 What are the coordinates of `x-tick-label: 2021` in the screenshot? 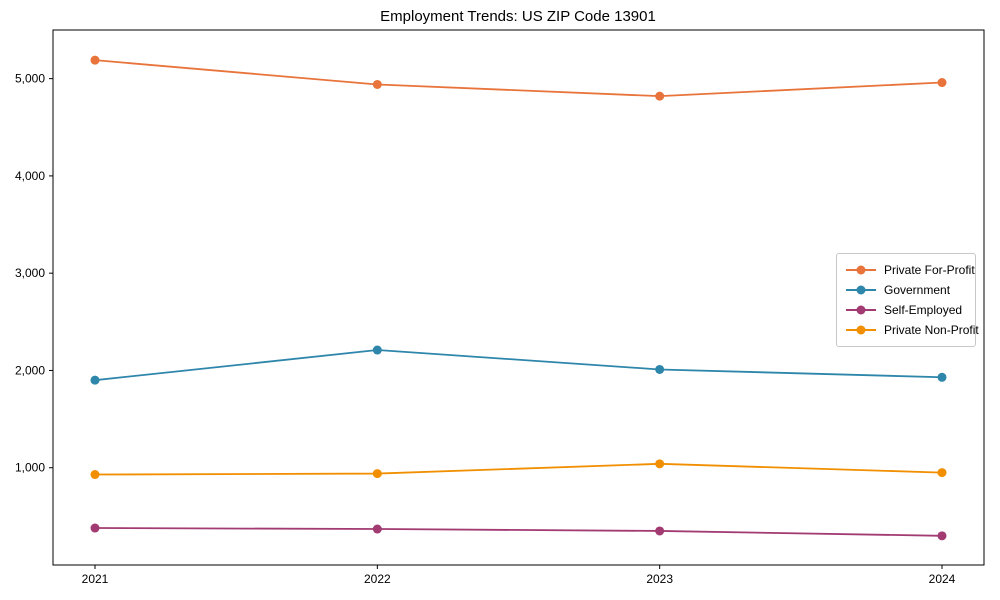 It's located at (95, 579).